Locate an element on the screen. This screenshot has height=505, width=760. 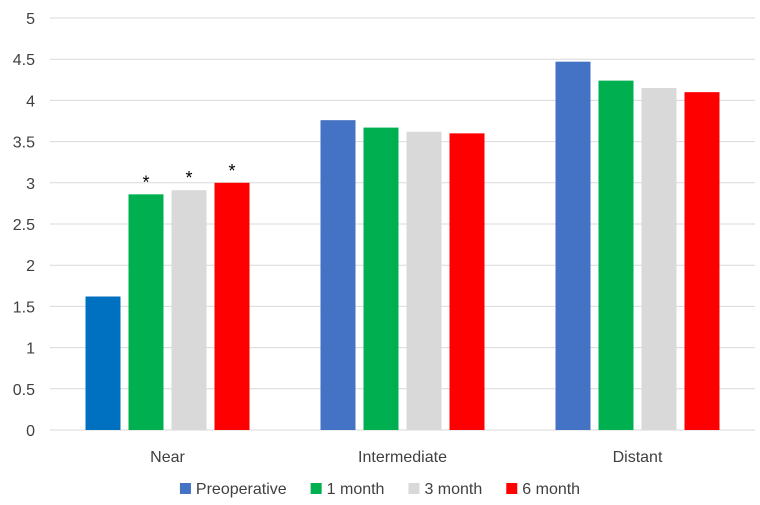
y-axis-ticks: 0 0.5 1 1.5 2 2.5 3 3.5 4 4.5 5 is located at coordinates (24, 225).